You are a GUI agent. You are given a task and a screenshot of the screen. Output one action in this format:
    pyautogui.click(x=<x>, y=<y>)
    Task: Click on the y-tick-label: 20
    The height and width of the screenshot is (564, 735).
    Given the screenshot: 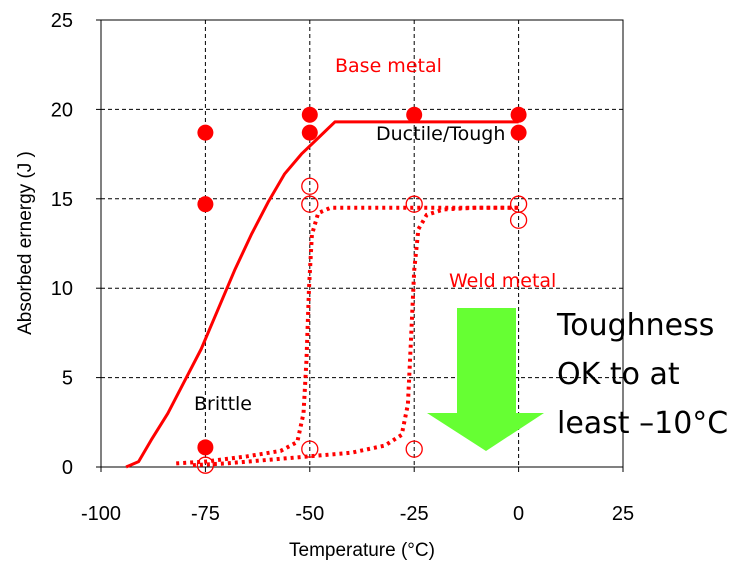 What is the action you would take?
    pyautogui.click(x=62, y=110)
    